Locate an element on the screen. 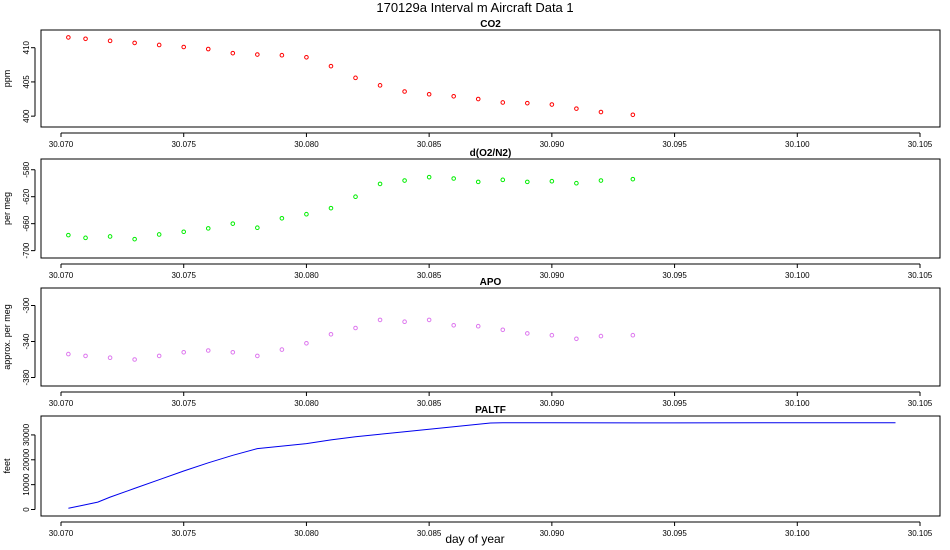 This screenshot has width=950, height=550. figure-title: 170129a Interval m Aircraft Data 1 is located at coordinates (474, 7).